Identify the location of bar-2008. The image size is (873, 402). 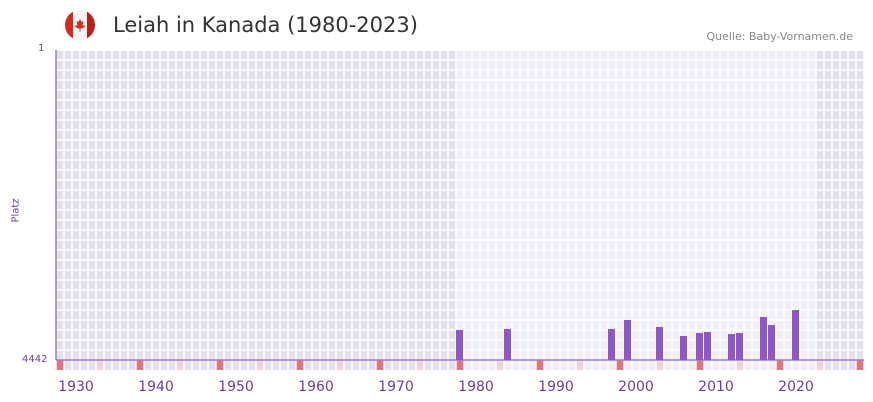
(699, 346).